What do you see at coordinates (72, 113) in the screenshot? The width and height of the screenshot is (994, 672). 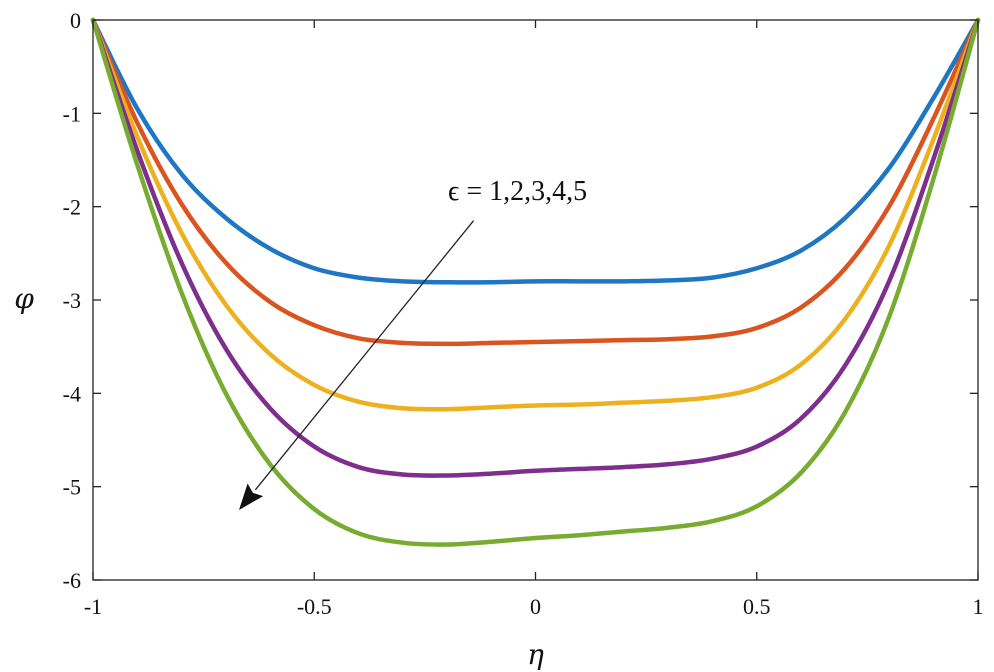 I see `y-tick-label-1: -1` at bounding box center [72, 113].